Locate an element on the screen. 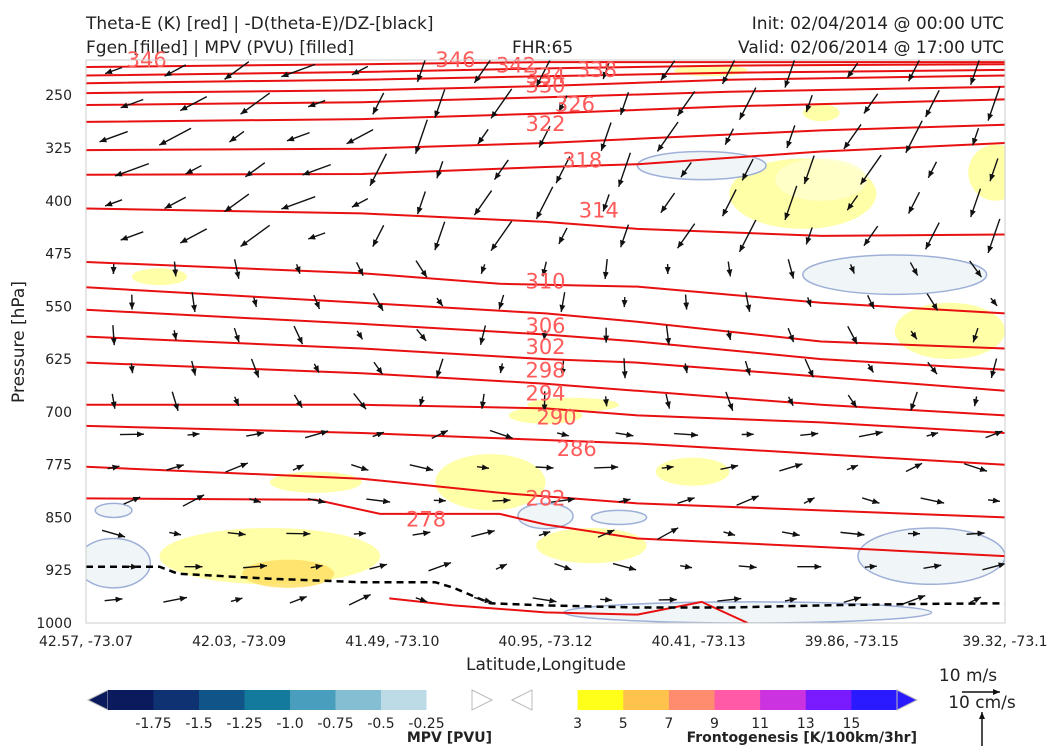  mpv-colorbar: -1.75 -1.5 -1.25 -1.0 -0.75 -0.5 -0.25 is located at coordinates (290, 710).